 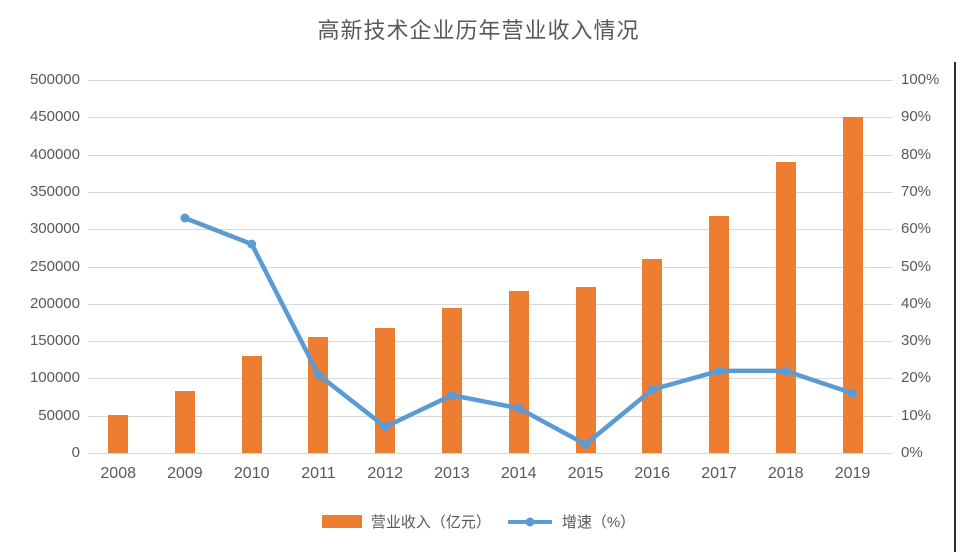 I want to click on x-axis-tick-2012: 2012, so click(x=385, y=473).